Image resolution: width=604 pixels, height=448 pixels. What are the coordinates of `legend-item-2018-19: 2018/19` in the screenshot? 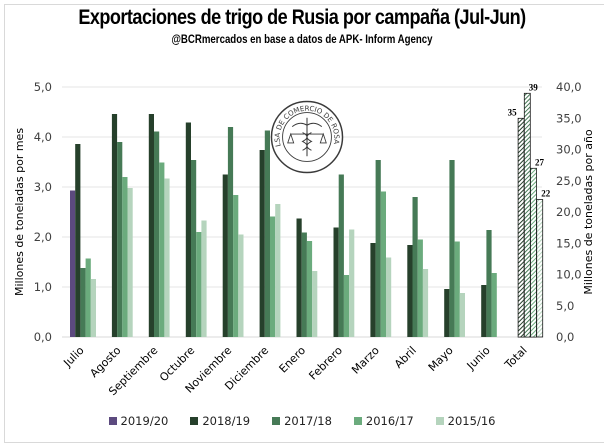 It's located at (220, 421).